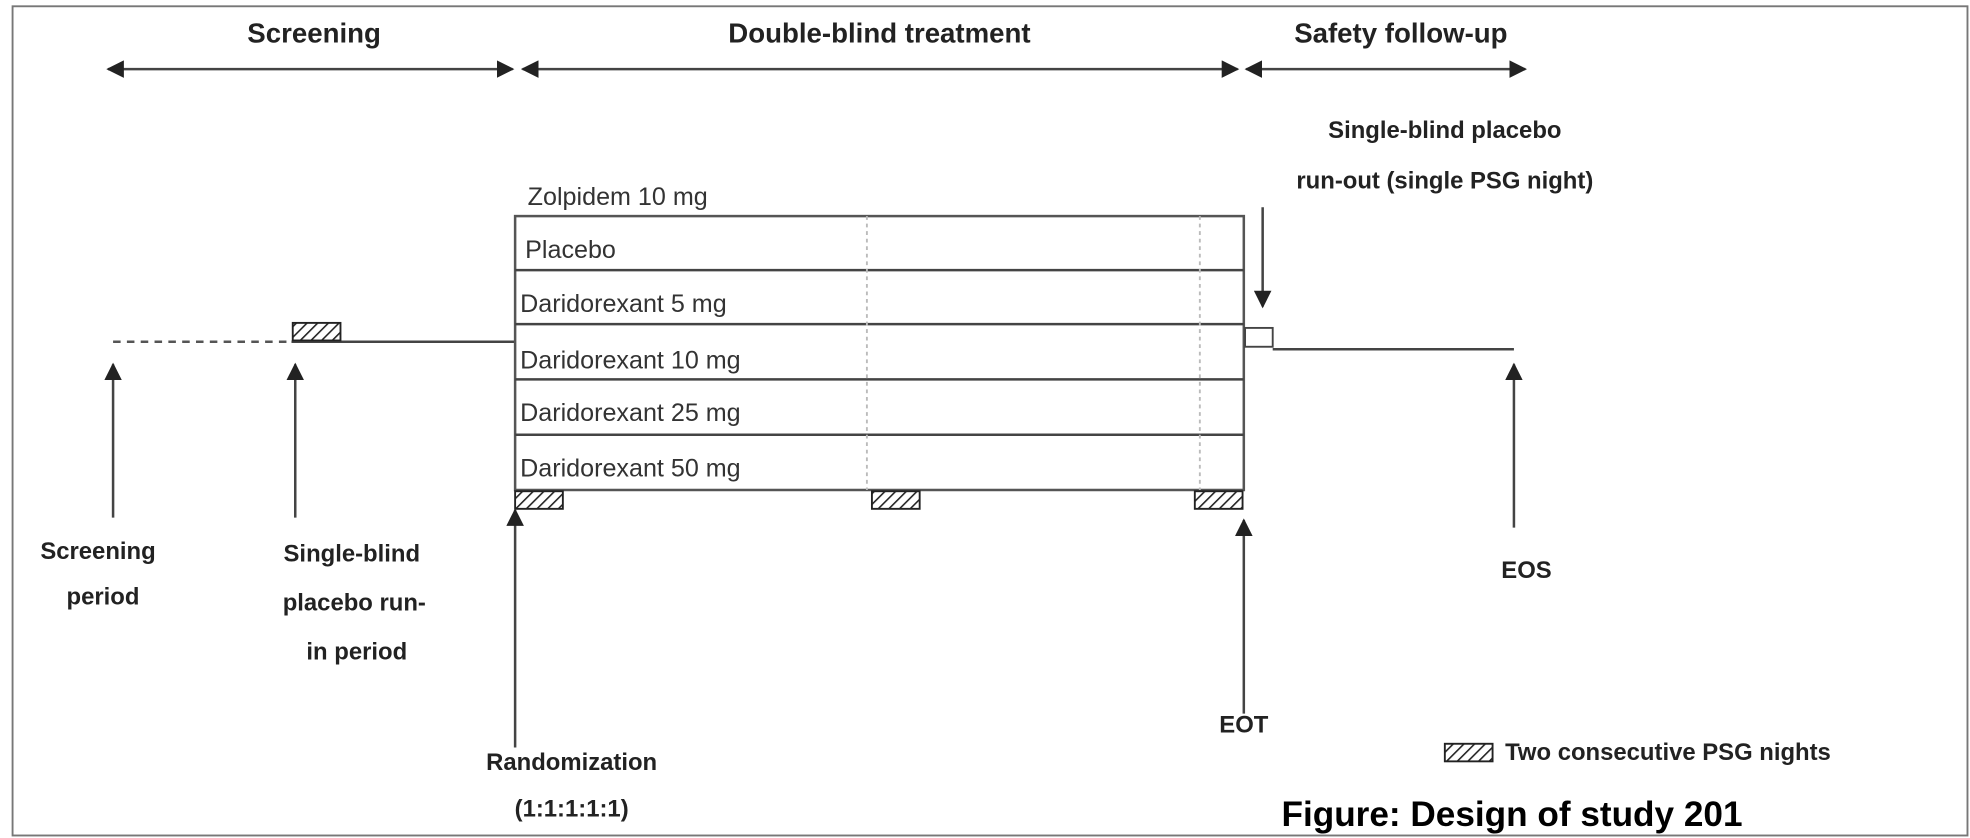  I want to click on arm-label: Daridorexant 50 mg, so click(630, 469).